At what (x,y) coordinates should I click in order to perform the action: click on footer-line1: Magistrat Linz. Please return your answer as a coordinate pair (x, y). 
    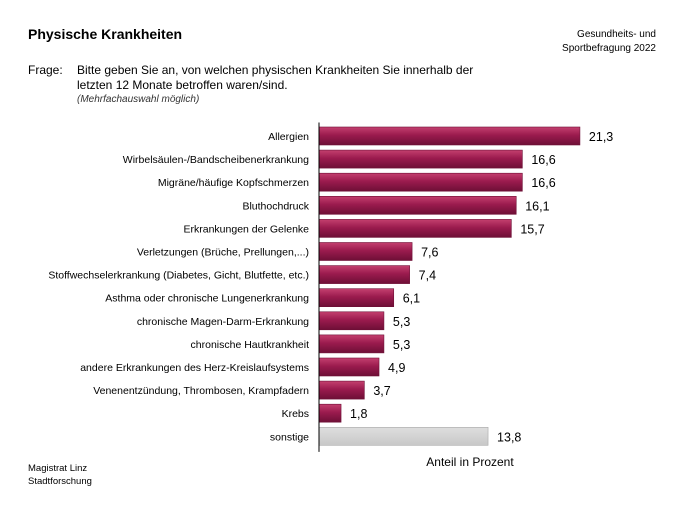
    Looking at the image, I should click on (58, 468).